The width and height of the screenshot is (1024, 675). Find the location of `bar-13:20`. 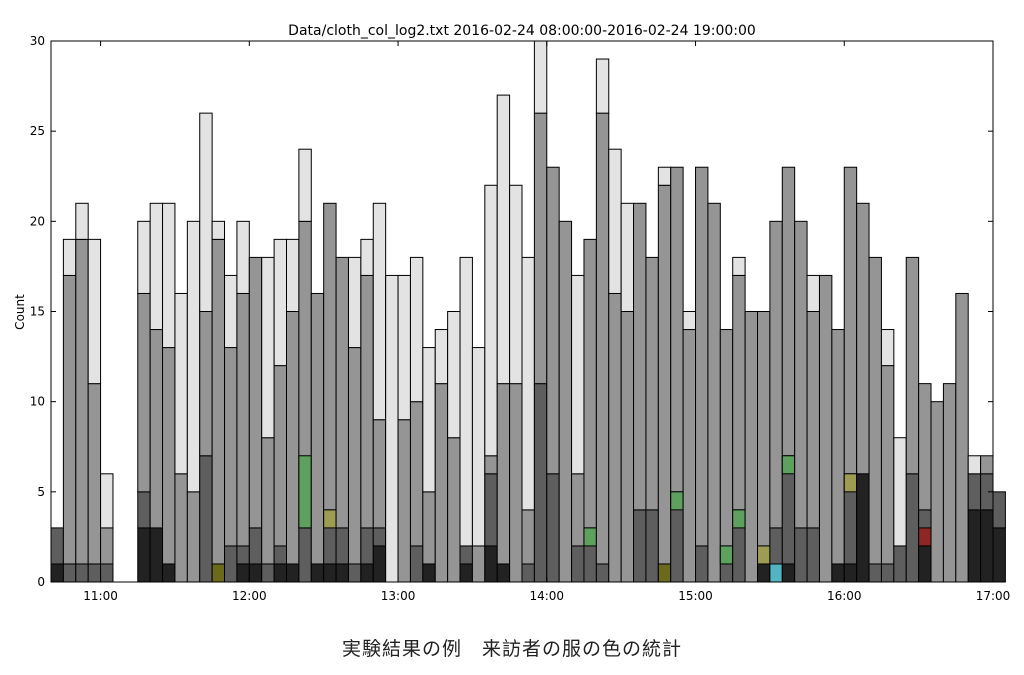

bar-13:20 is located at coordinates (454, 447).